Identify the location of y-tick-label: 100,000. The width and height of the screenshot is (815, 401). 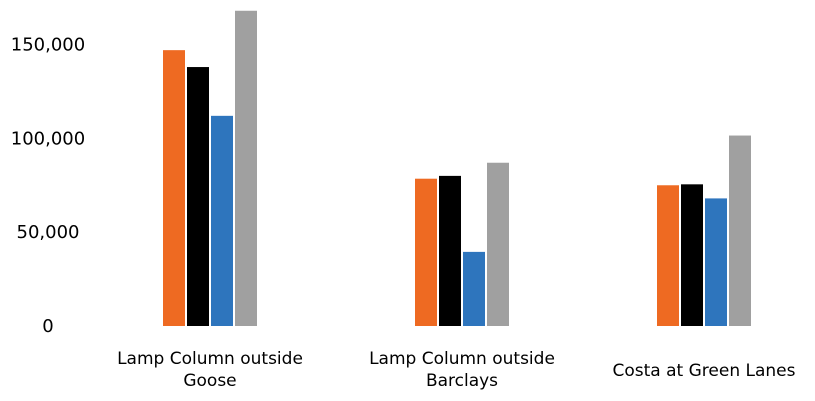
(48, 138).